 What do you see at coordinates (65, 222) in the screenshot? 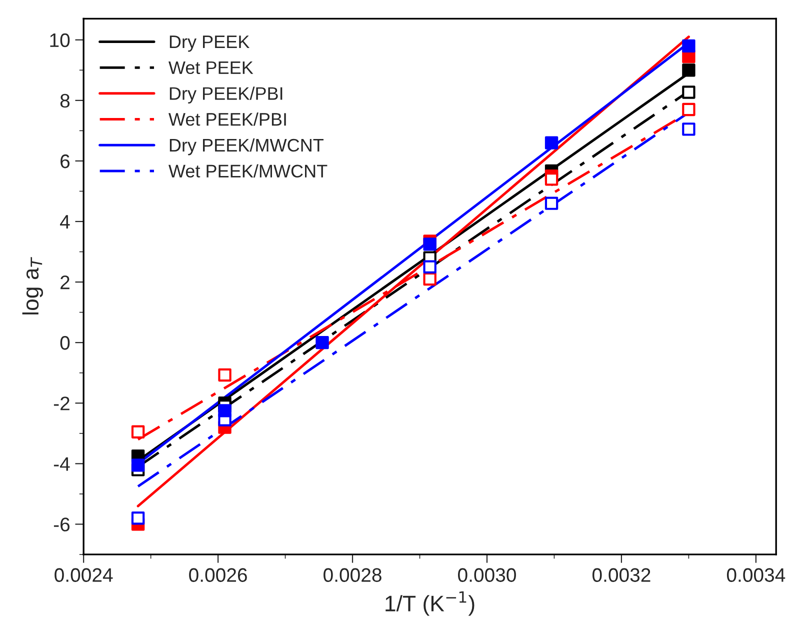
I see `y-tick-label: 4` at bounding box center [65, 222].